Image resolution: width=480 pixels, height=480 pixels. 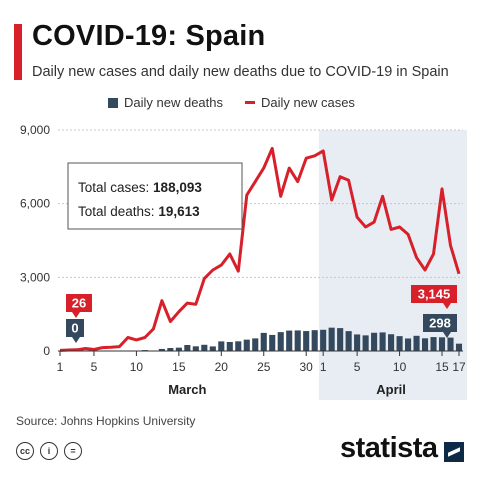 I want to click on callout-label: 298, so click(x=440, y=323).